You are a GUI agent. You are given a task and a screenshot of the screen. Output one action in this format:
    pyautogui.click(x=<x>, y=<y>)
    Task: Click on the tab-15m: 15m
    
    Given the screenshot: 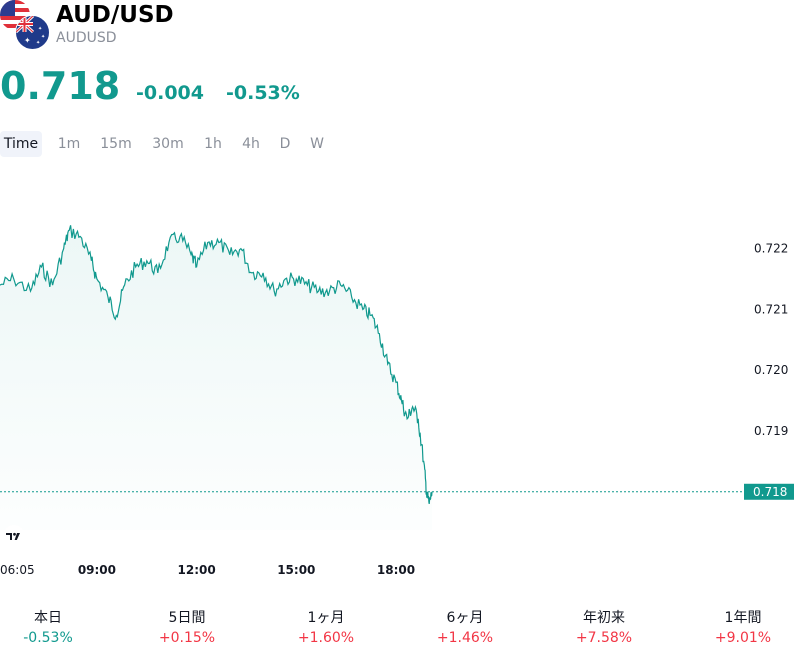 What is the action you would take?
    pyautogui.click(x=116, y=144)
    